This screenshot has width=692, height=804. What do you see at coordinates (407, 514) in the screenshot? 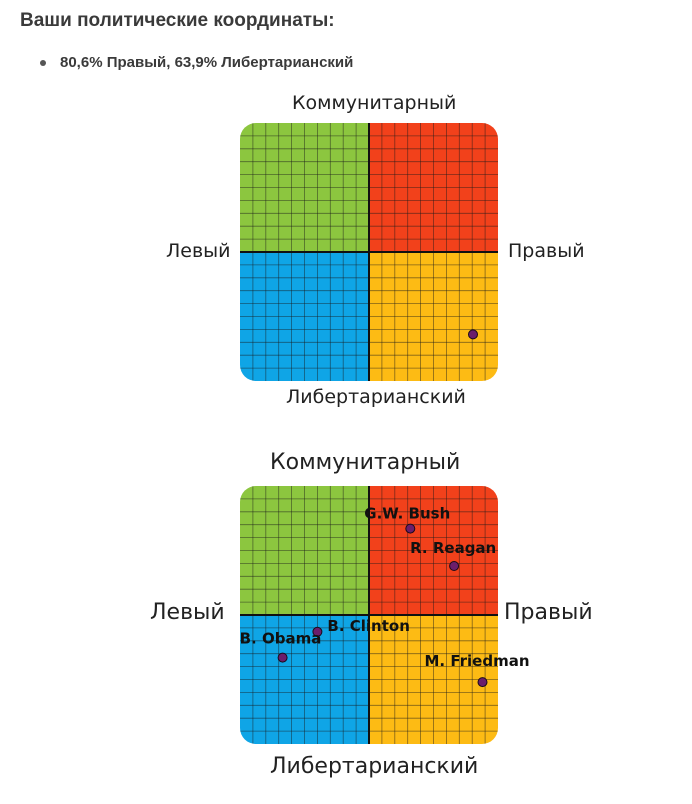
I see `point-label: G.W. Bush` at bounding box center [407, 514].